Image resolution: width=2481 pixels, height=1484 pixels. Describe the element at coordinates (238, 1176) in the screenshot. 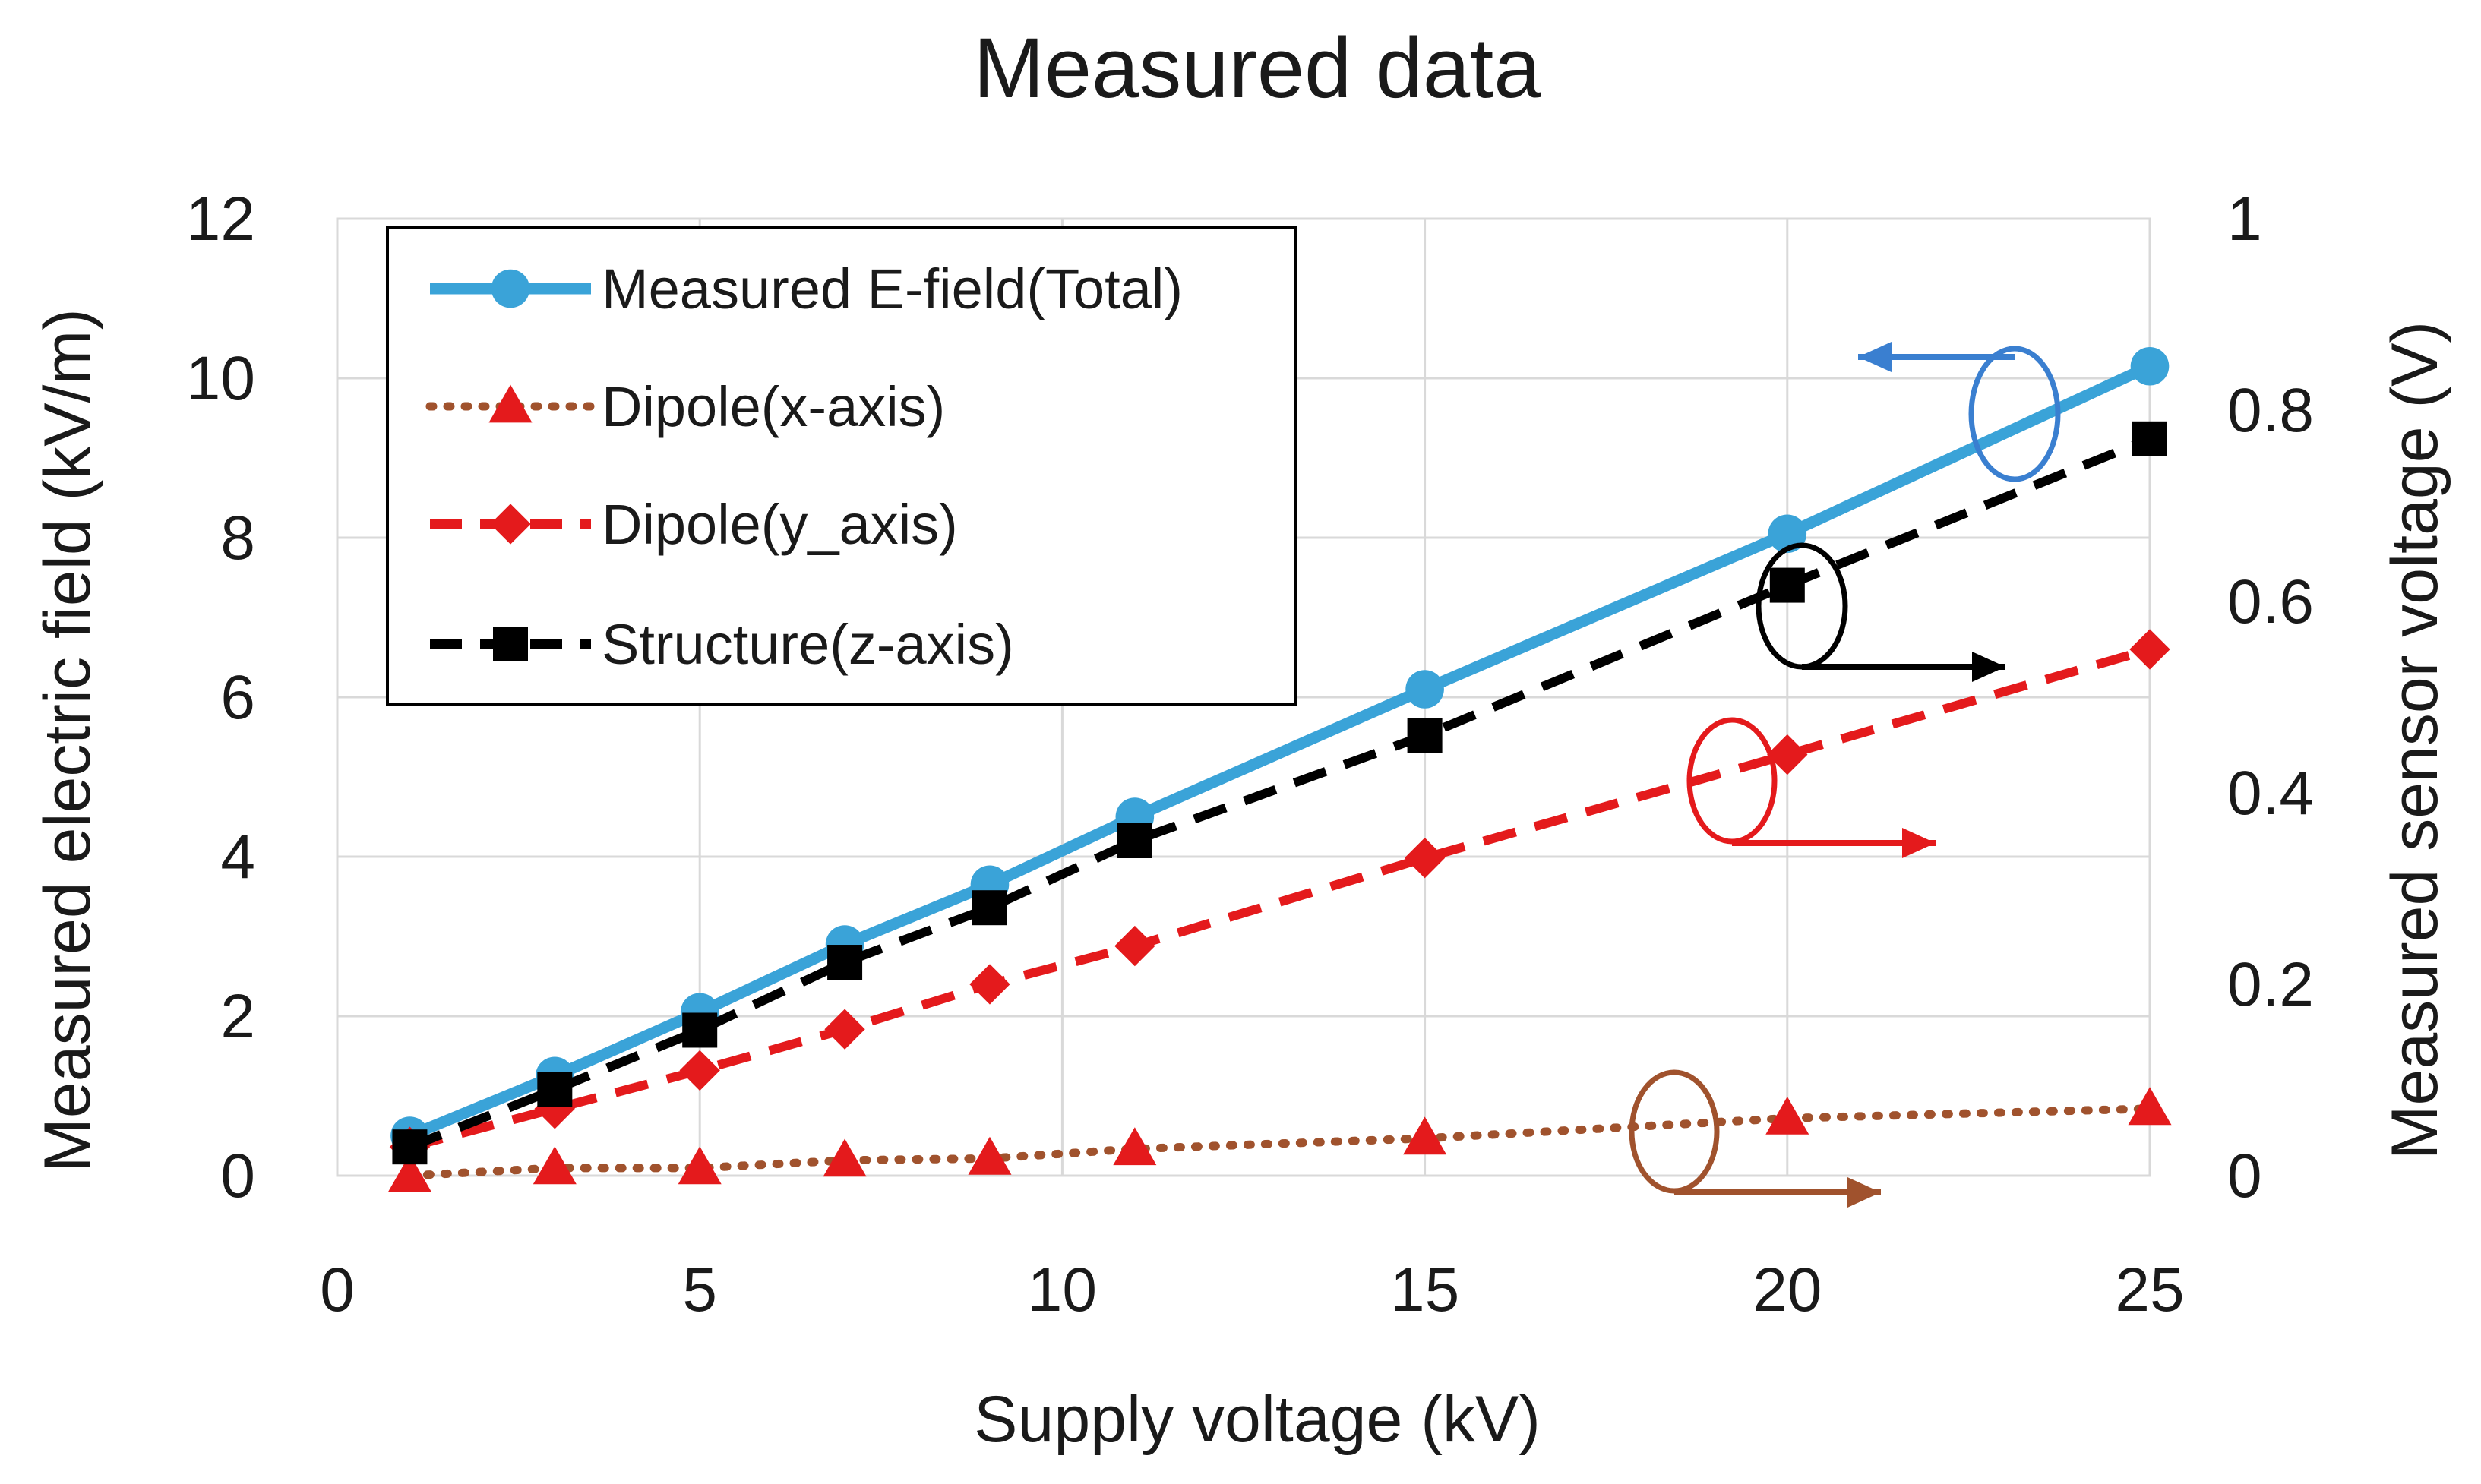

I see `y-tick-label: 0` at that location.